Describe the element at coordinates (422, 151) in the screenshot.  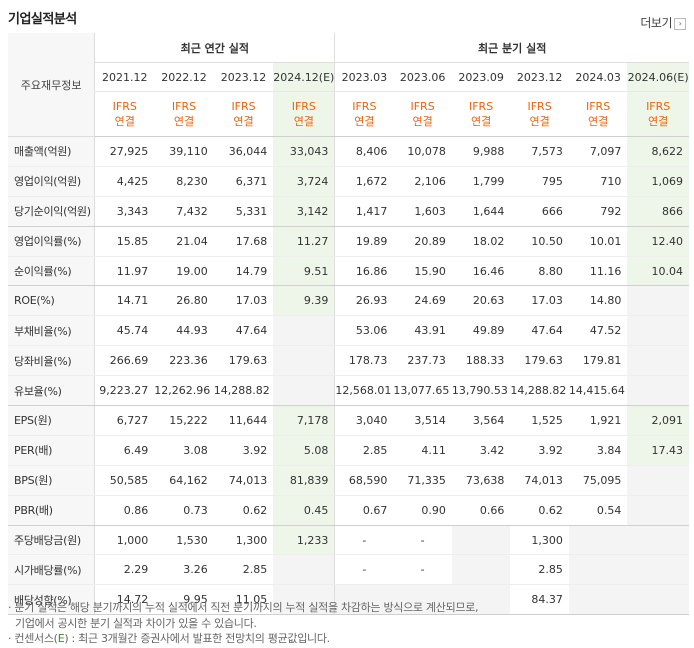
I see `table-cell: 10,078` at that location.